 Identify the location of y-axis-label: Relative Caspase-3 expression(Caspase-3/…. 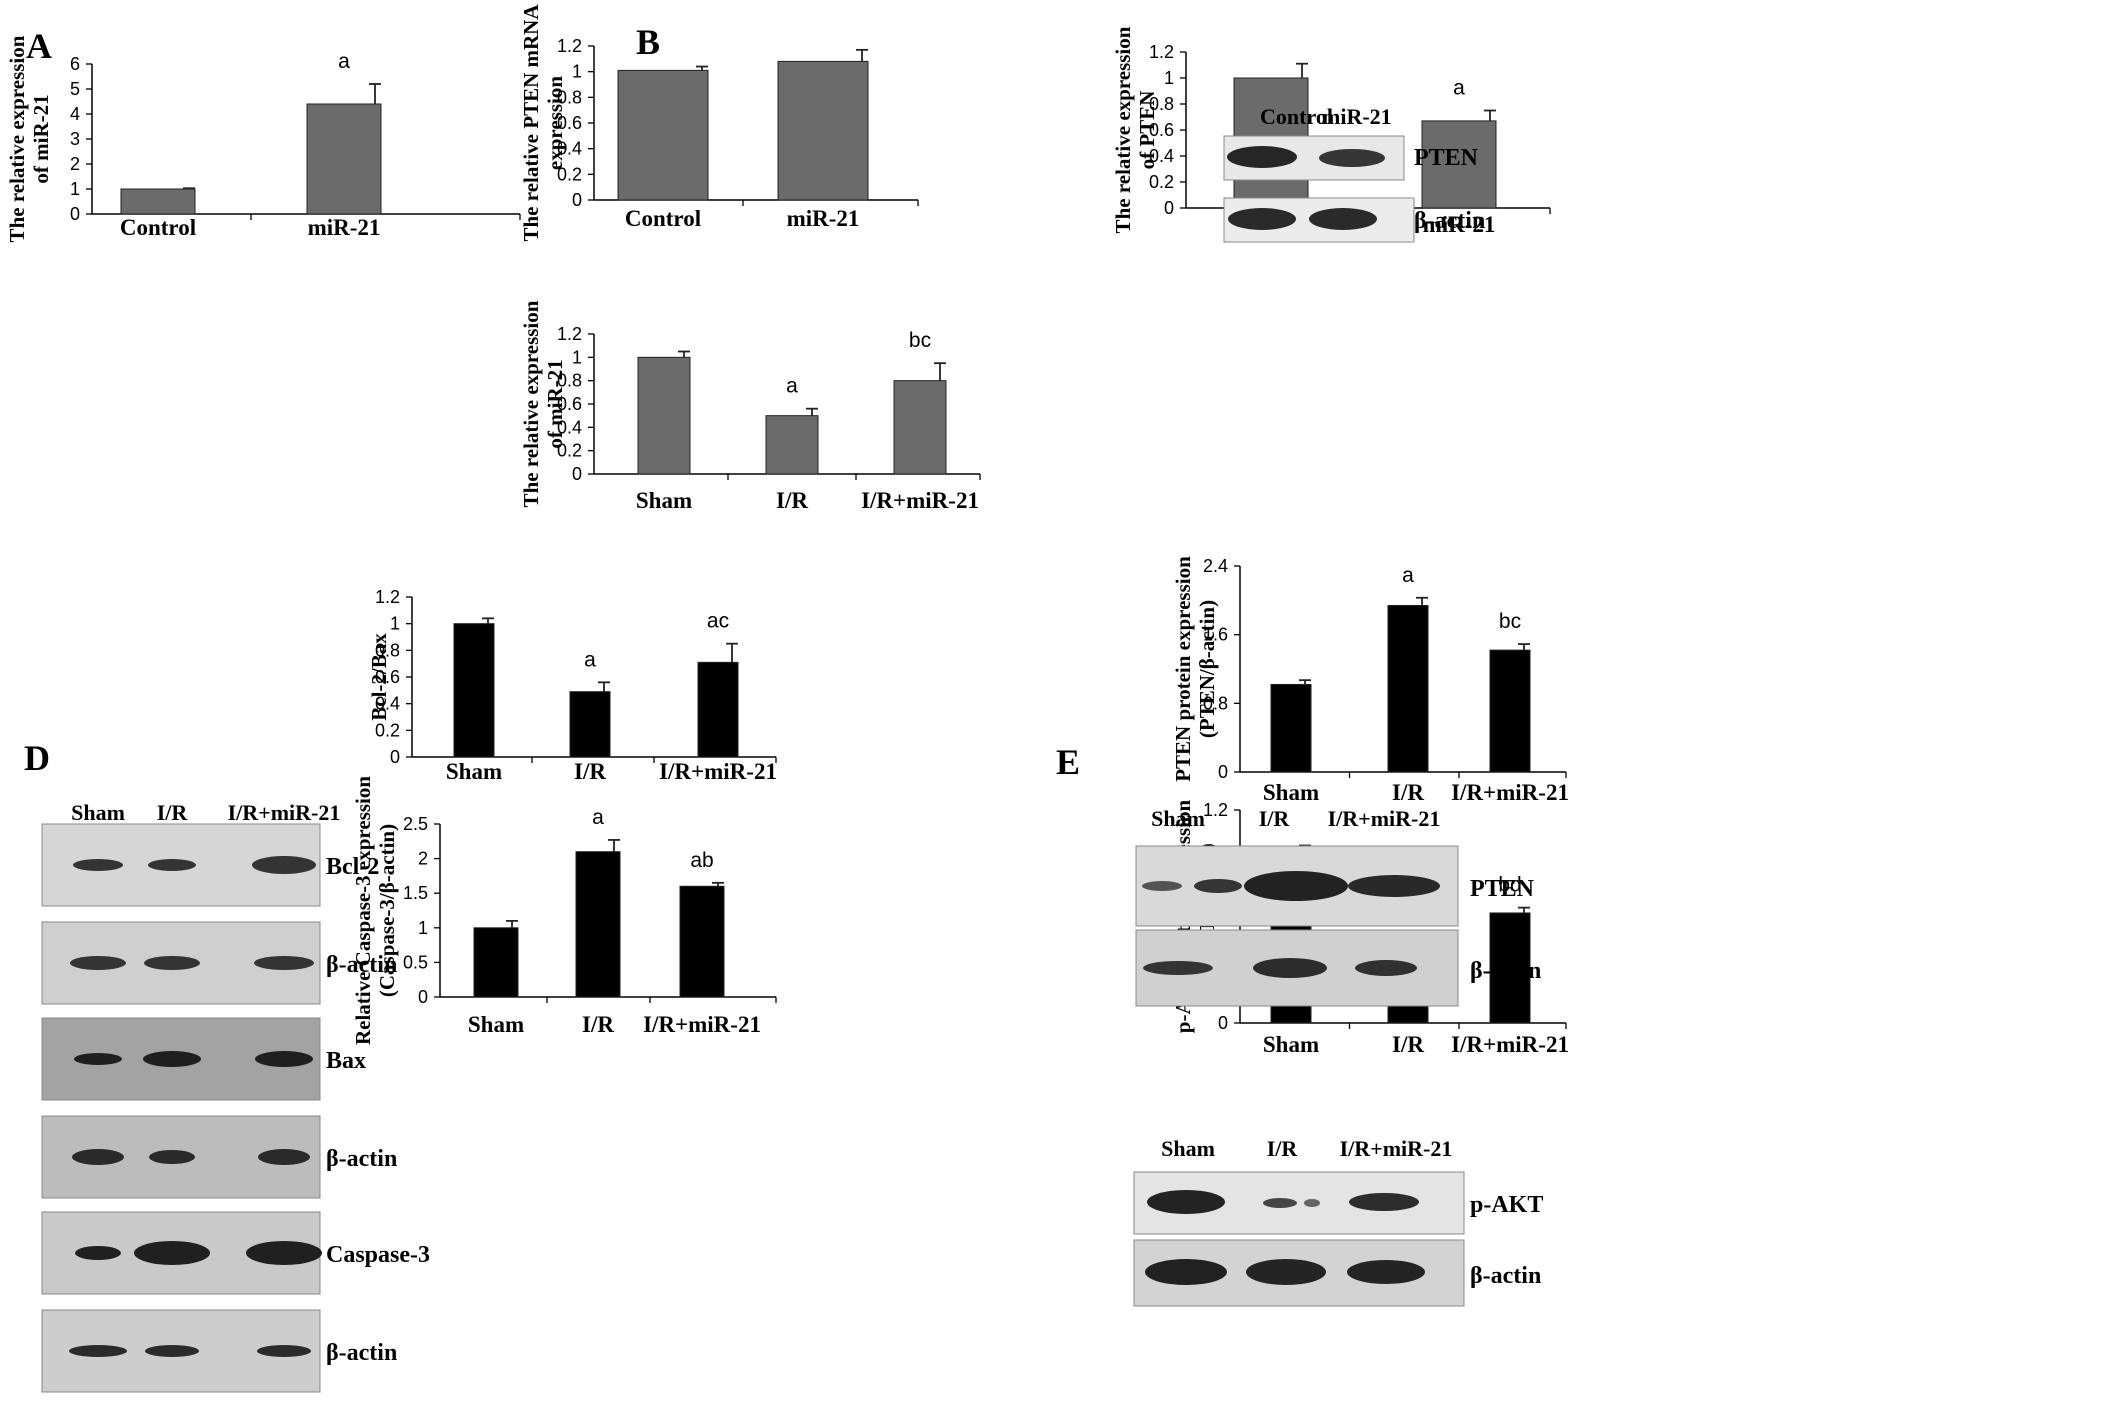
(375, 910).